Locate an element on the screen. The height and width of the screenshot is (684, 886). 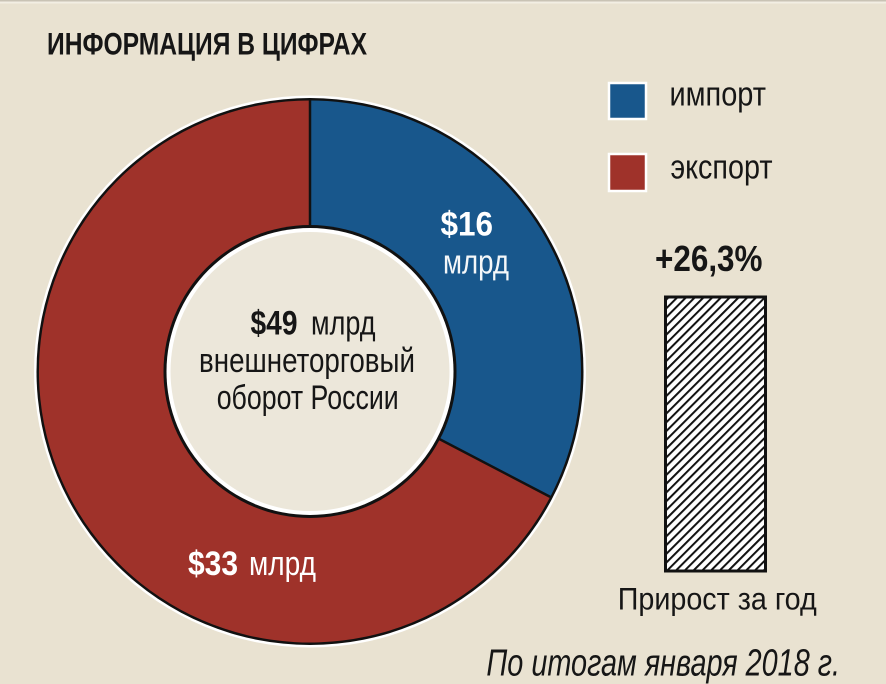
svg-text: импорт is located at coordinates (718, 95).